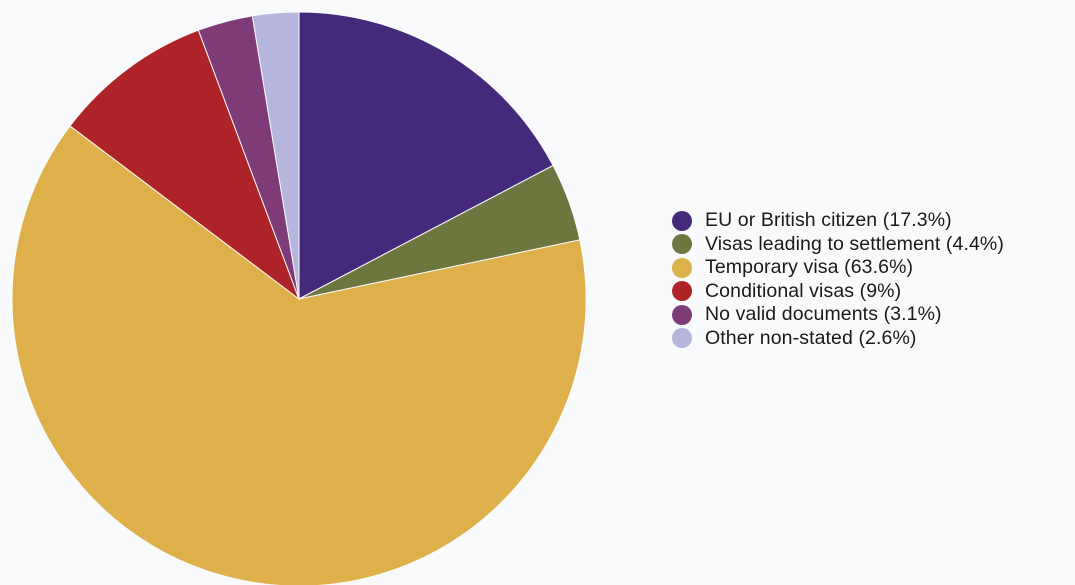 The width and height of the screenshot is (1075, 585). What do you see at coordinates (185, 165) in the screenshot?
I see `pie-slice-conditional-visas` at bounding box center [185, 165].